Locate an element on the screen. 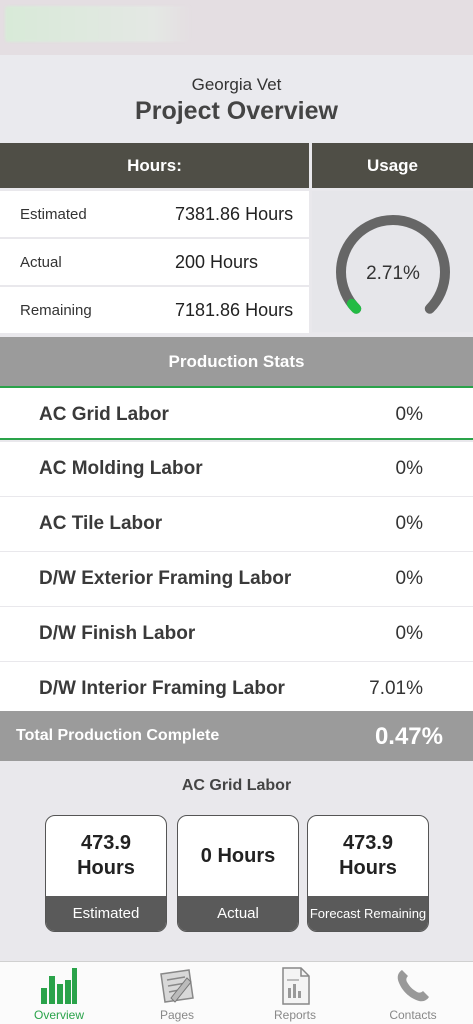  tab-reports: Reports is located at coordinates (295, 993).